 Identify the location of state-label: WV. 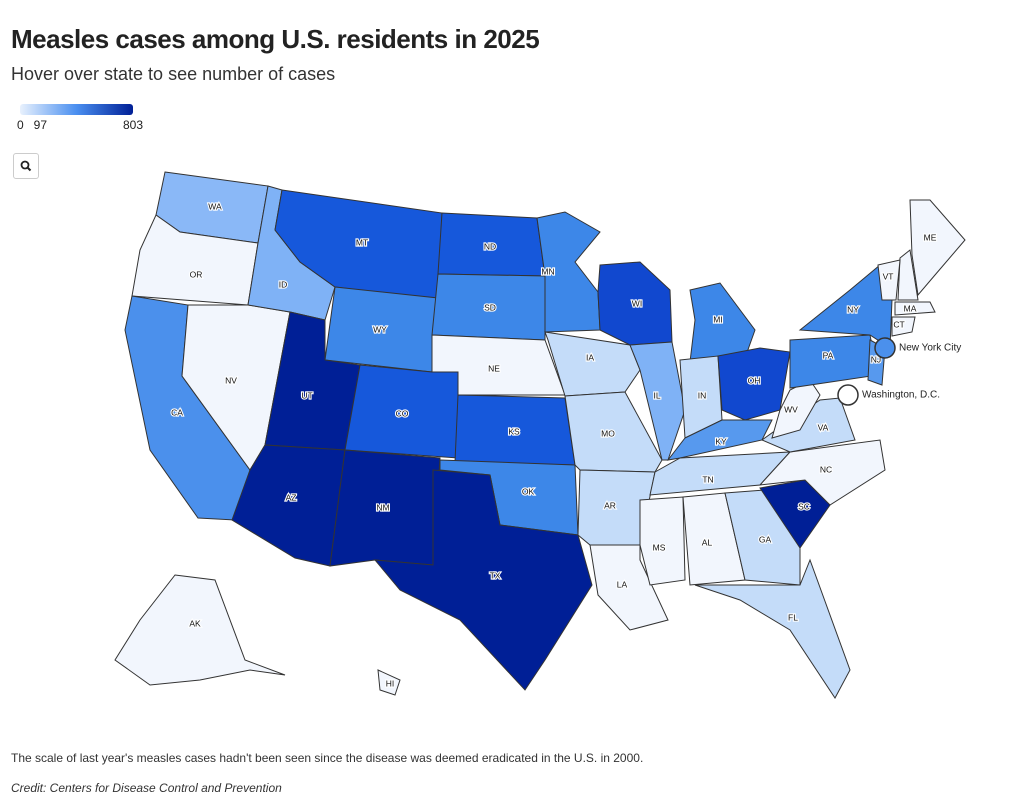
(791, 409).